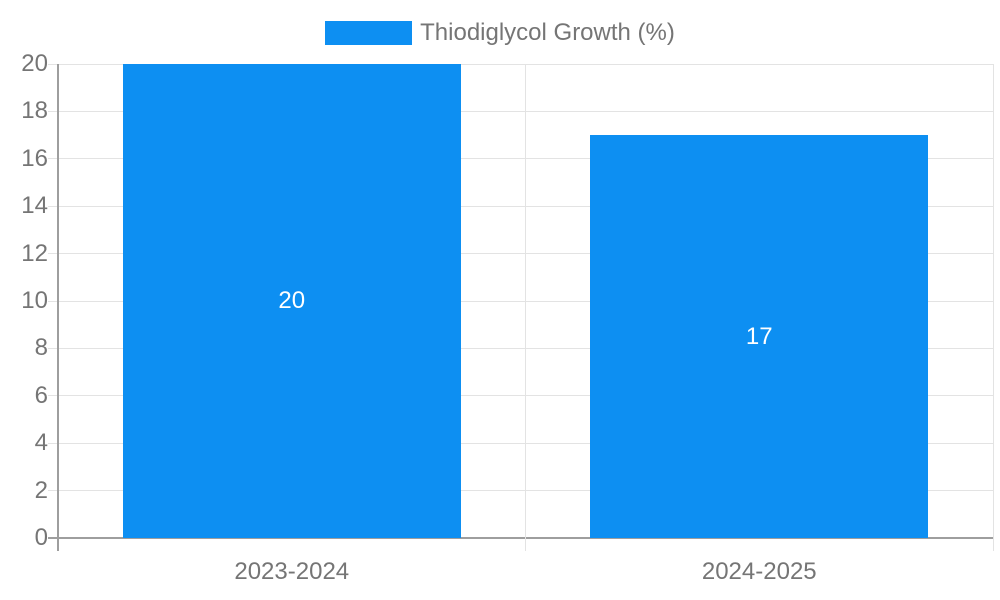 The width and height of the screenshot is (1000, 600). What do you see at coordinates (547, 32) in the screenshot?
I see `legend-label: Thiodiglycol Growth (%)` at bounding box center [547, 32].